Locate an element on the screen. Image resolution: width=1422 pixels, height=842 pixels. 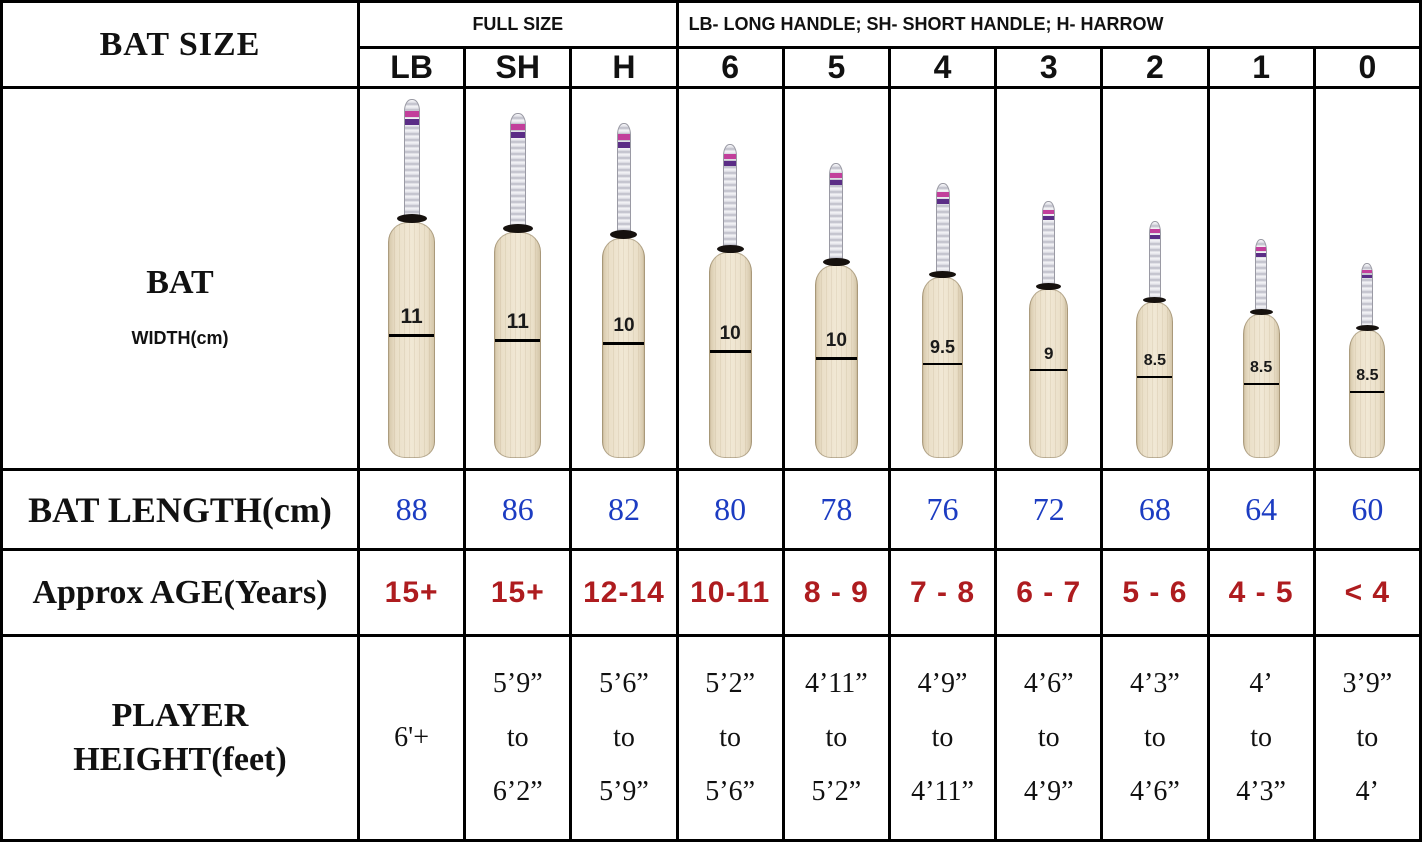
player-height-cell-3: 4’6” to 4’9” is located at coordinates (1049, 738).